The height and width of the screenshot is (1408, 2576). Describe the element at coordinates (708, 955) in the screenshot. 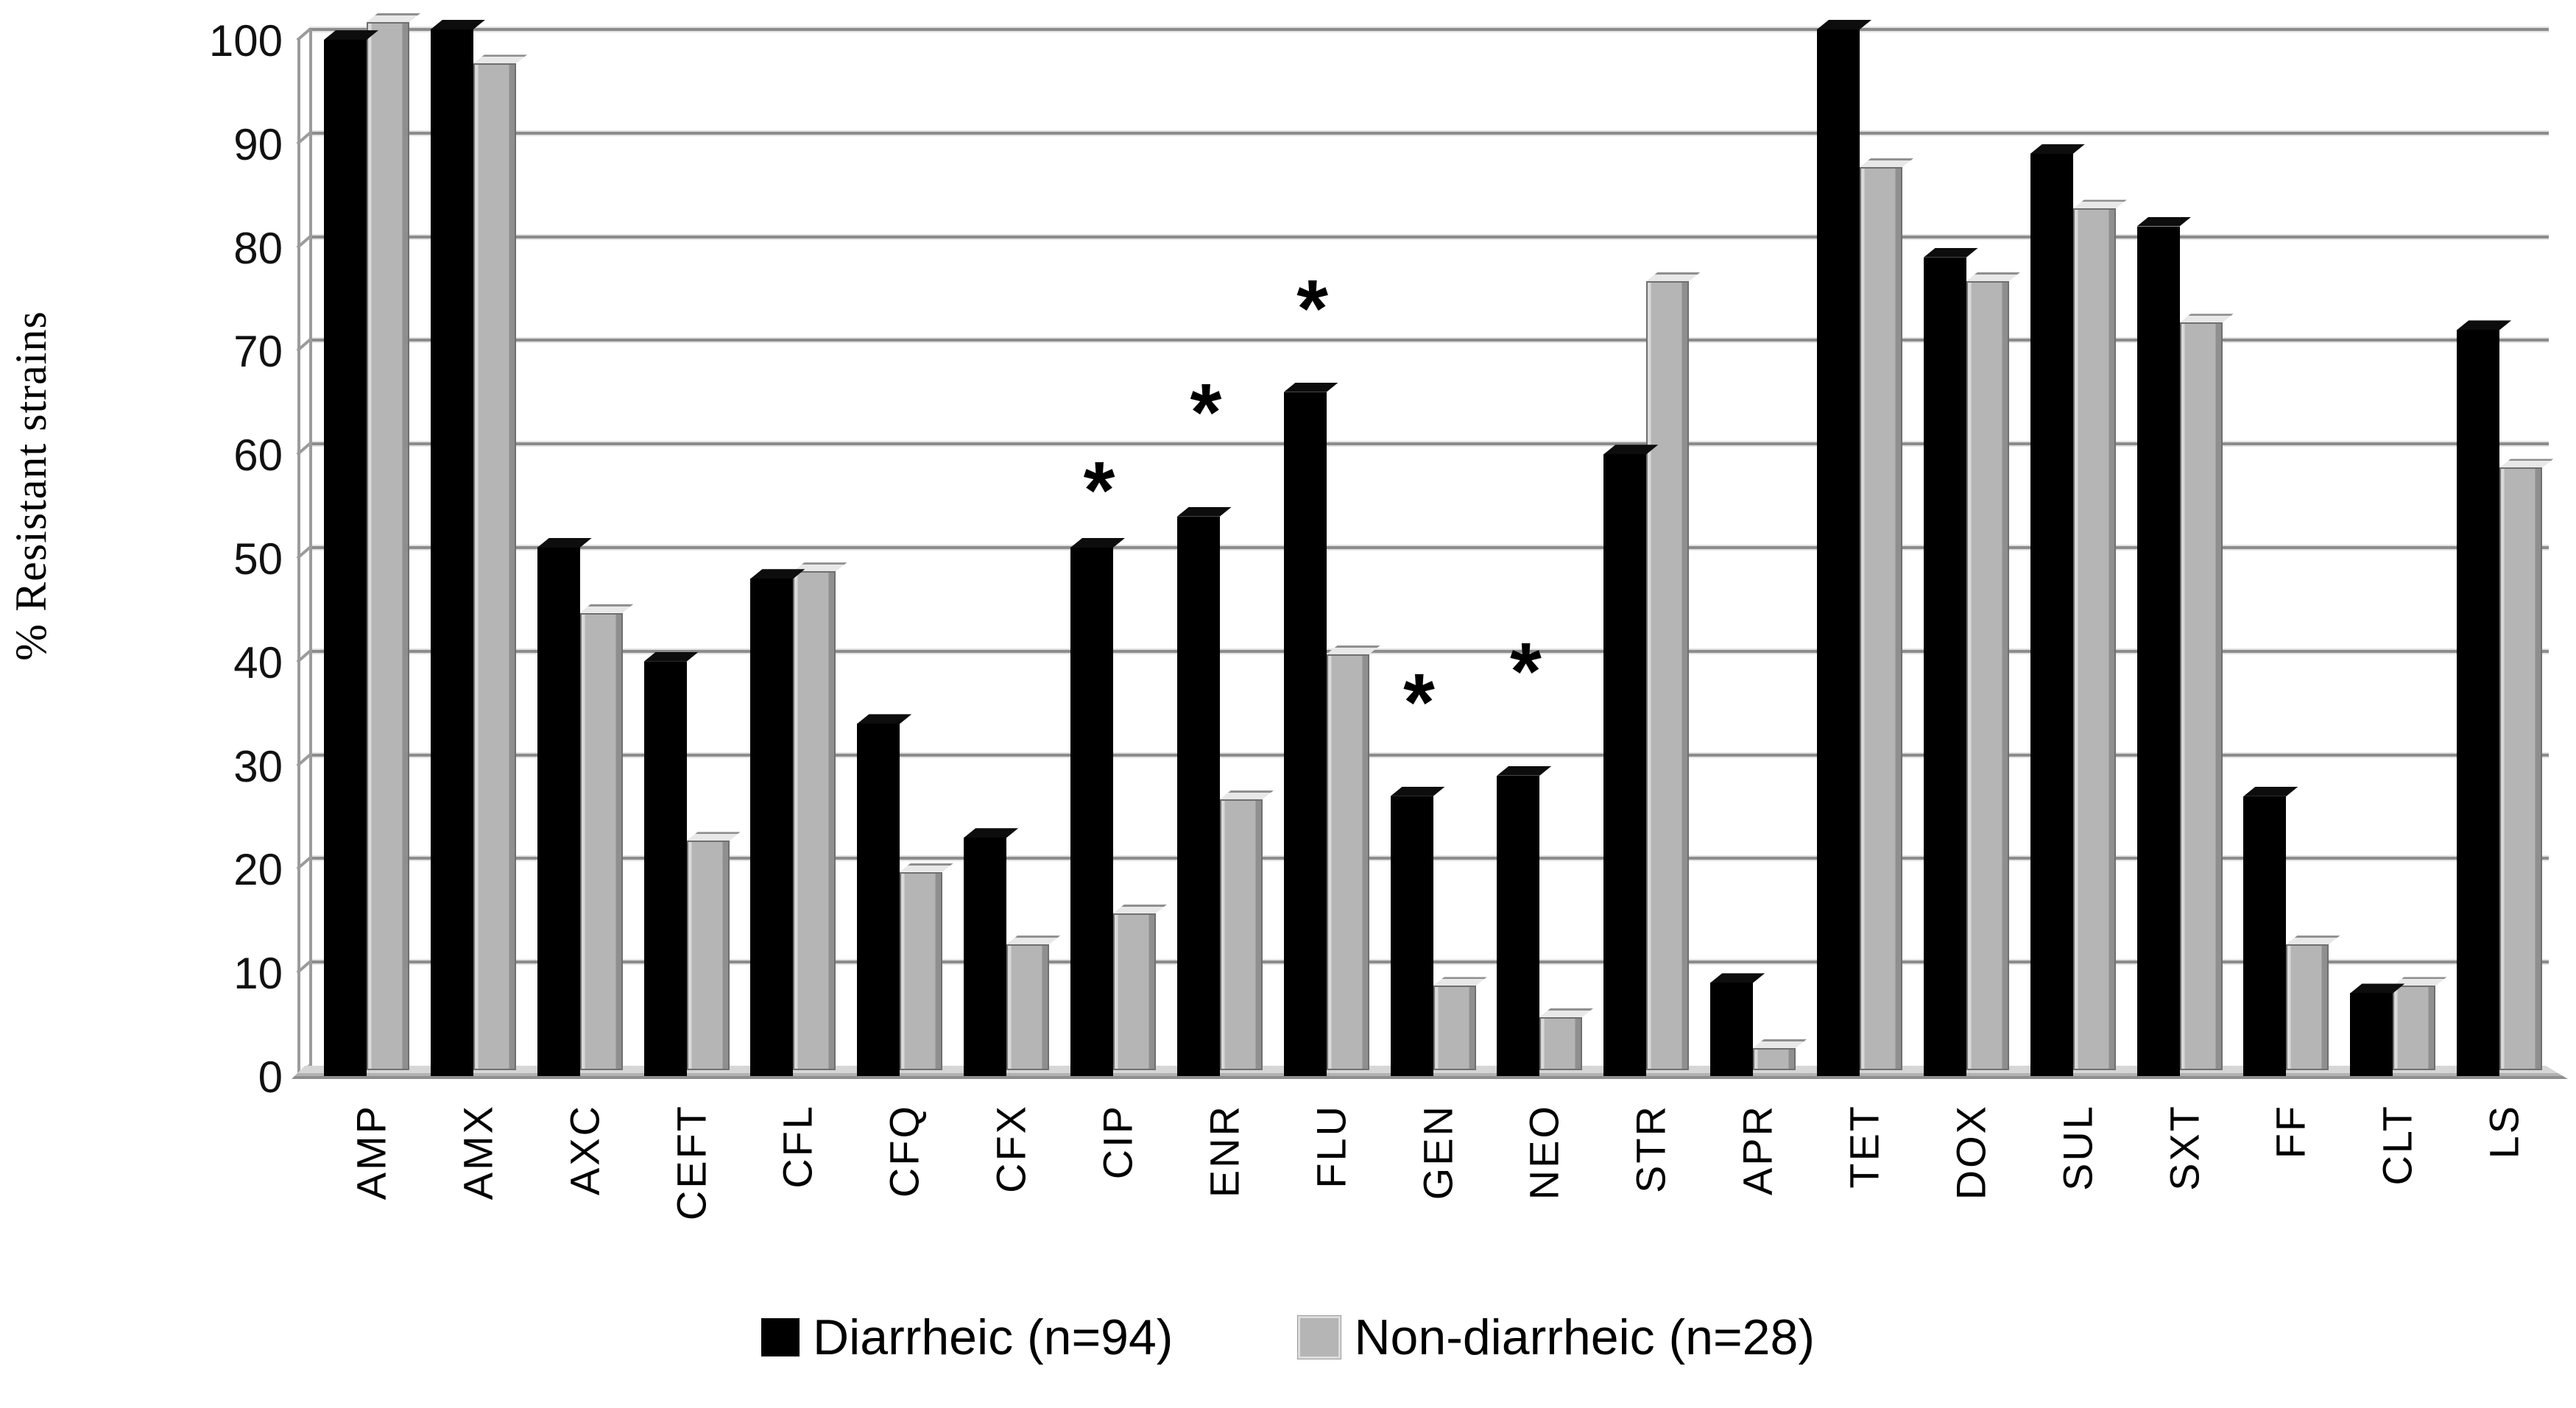

I see `bar-non-diarrheic-CEFT` at that location.